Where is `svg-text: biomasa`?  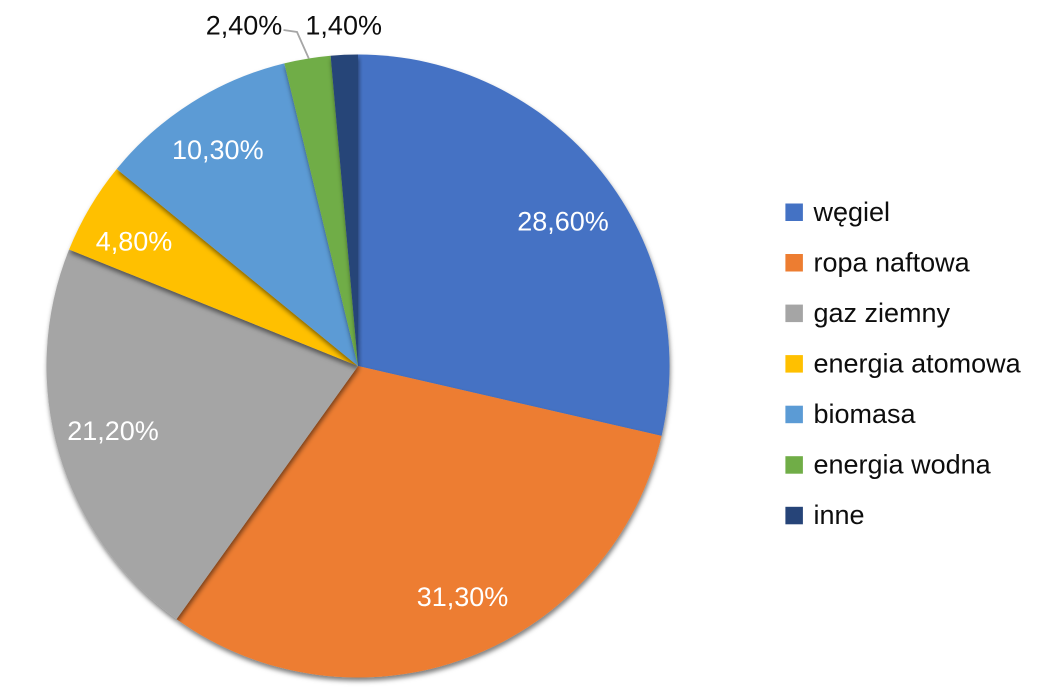
svg-text: biomasa is located at coordinates (865, 414).